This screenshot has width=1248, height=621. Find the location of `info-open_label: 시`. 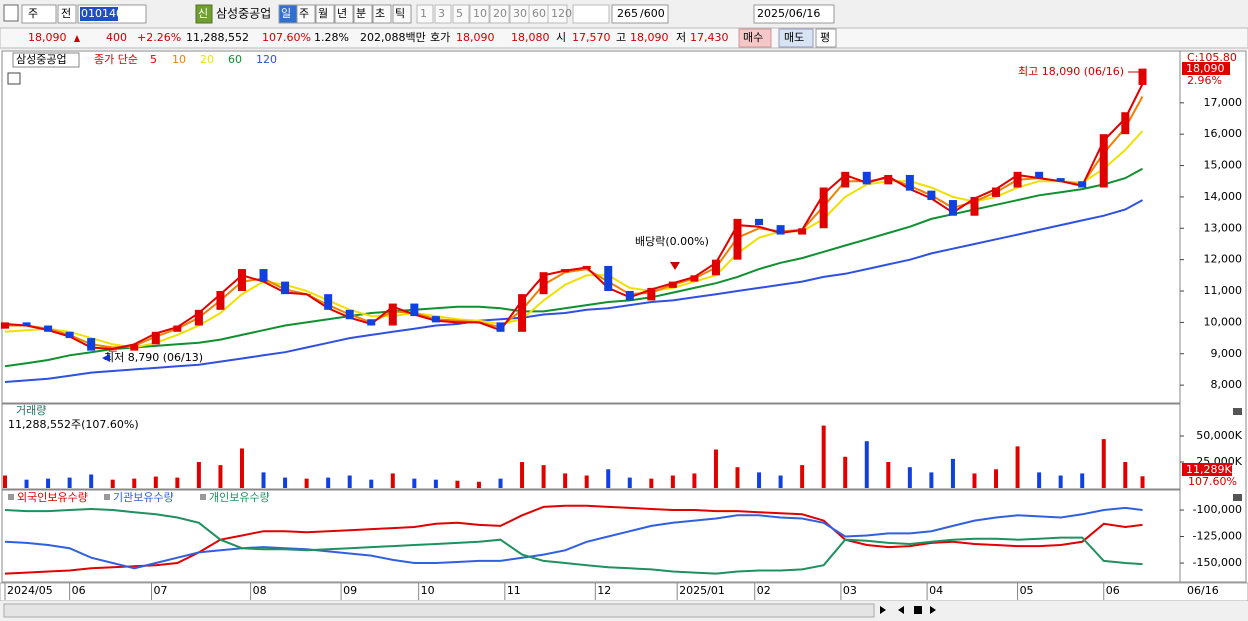

info-open_label: 시 is located at coordinates (561, 37).